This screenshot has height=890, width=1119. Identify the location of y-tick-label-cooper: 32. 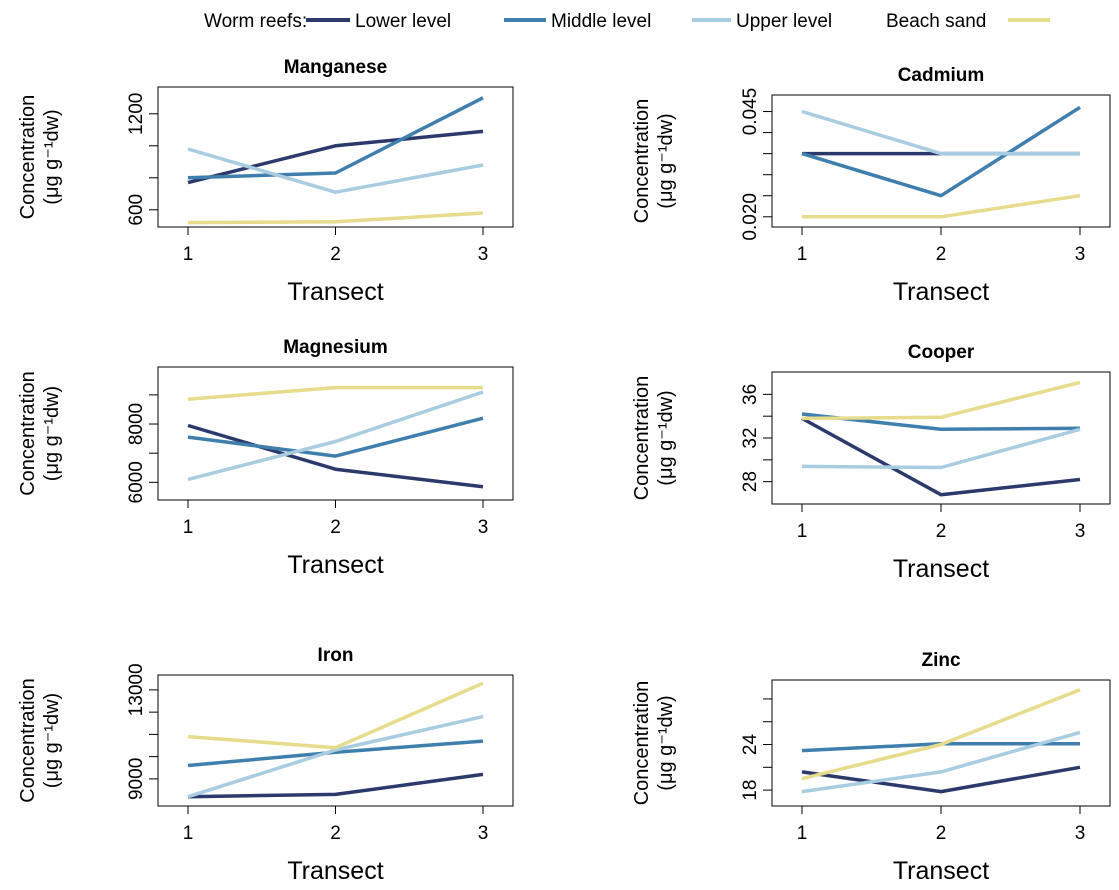
(750, 437).